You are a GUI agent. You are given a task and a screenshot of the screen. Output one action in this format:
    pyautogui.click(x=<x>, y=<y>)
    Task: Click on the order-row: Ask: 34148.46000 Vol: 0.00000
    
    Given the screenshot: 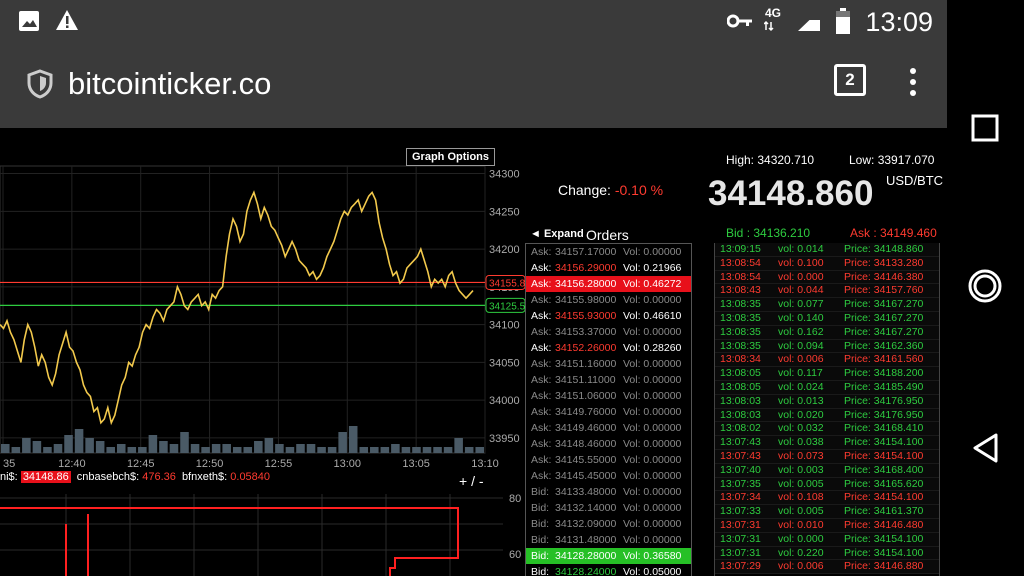 What is the action you would take?
    pyautogui.click(x=608, y=444)
    